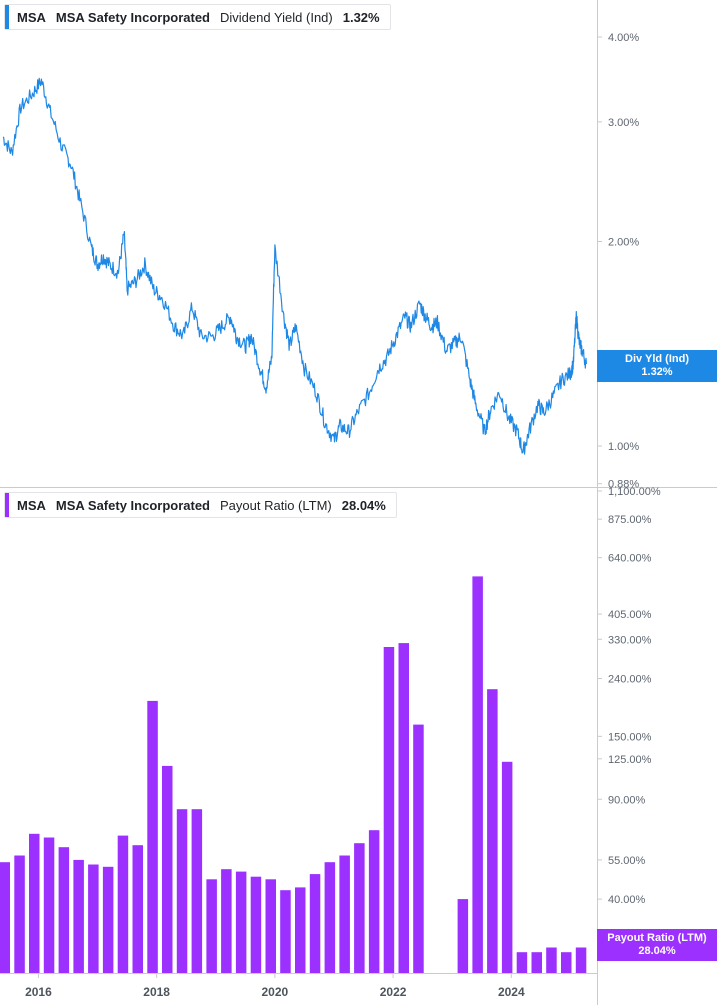 The image size is (717, 1005). What do you see at coordinates (393, 992) in the screenshot?
I see `x-tick-label: 2022` at bounding box center [393, 992].